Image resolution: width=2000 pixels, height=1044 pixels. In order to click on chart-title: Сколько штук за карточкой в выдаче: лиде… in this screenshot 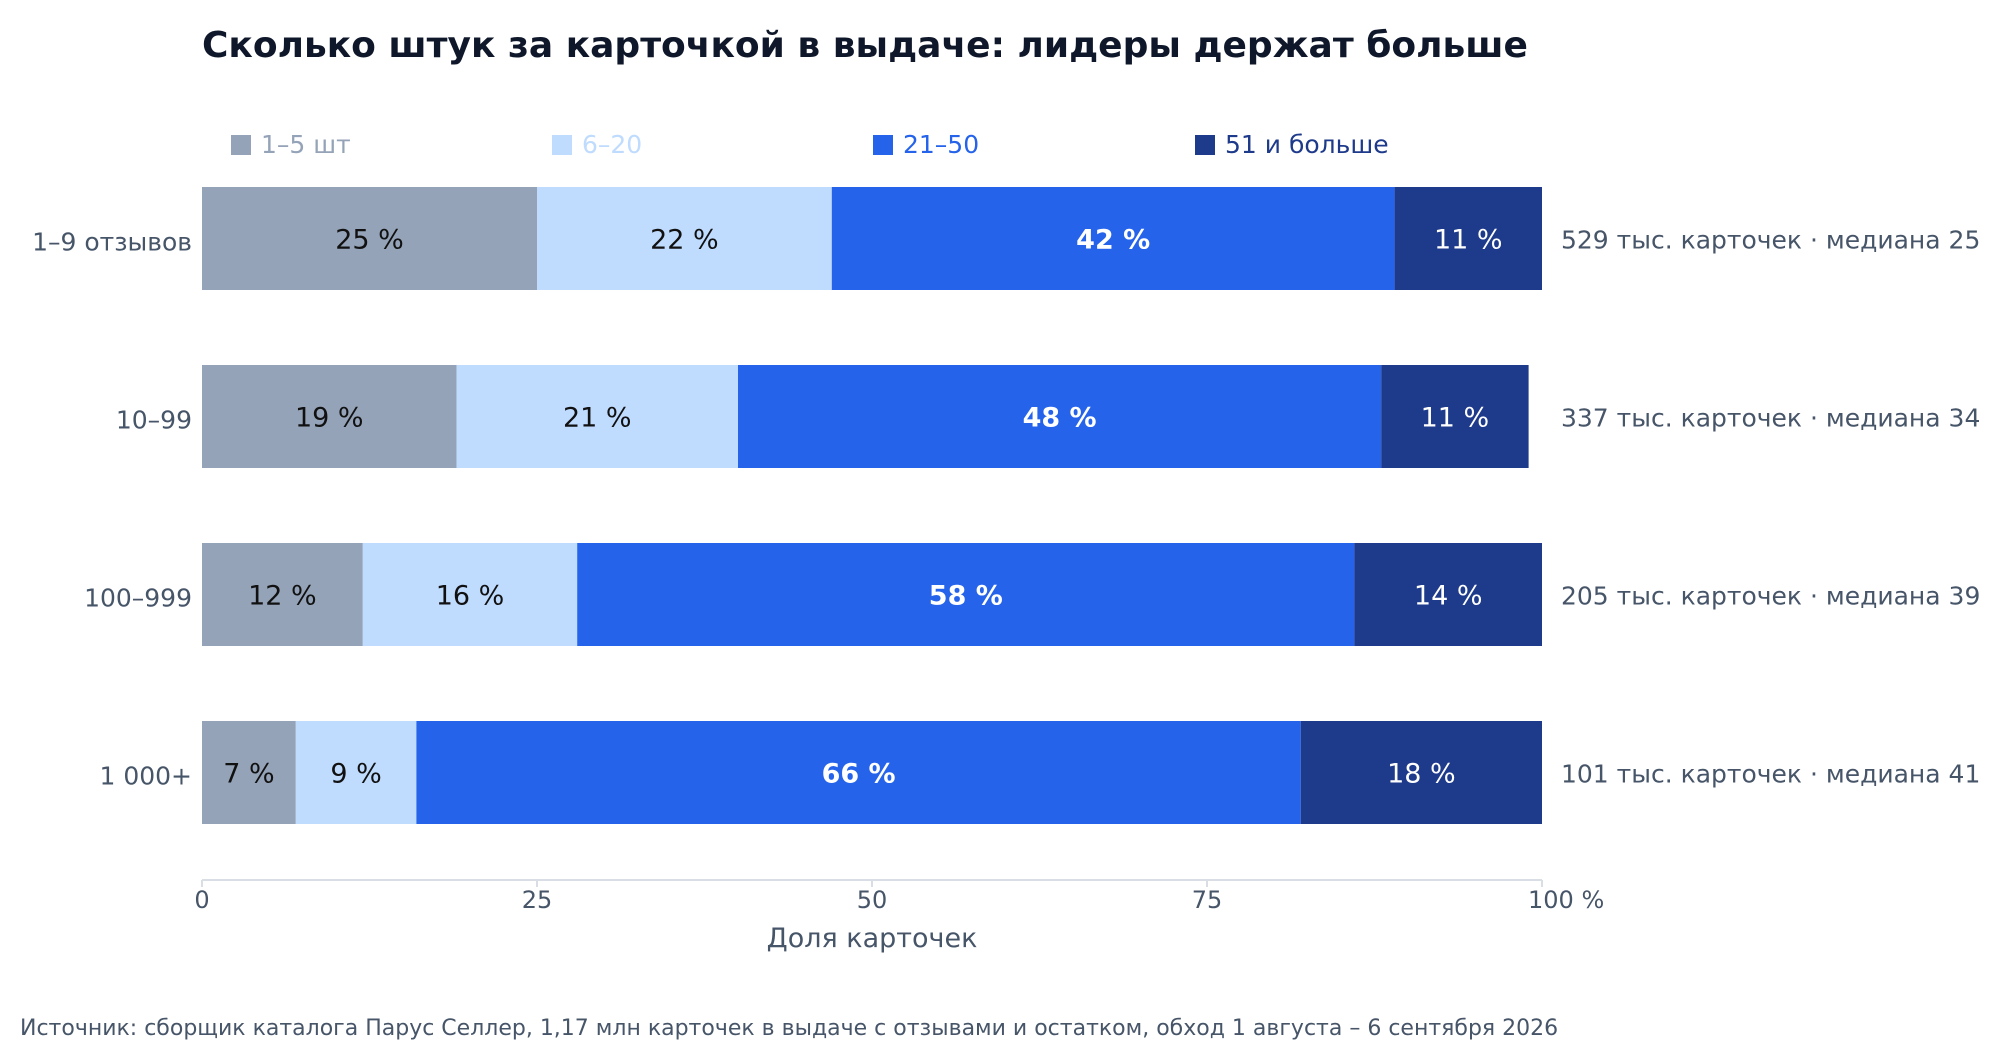, I will do `click(865, 45)`.